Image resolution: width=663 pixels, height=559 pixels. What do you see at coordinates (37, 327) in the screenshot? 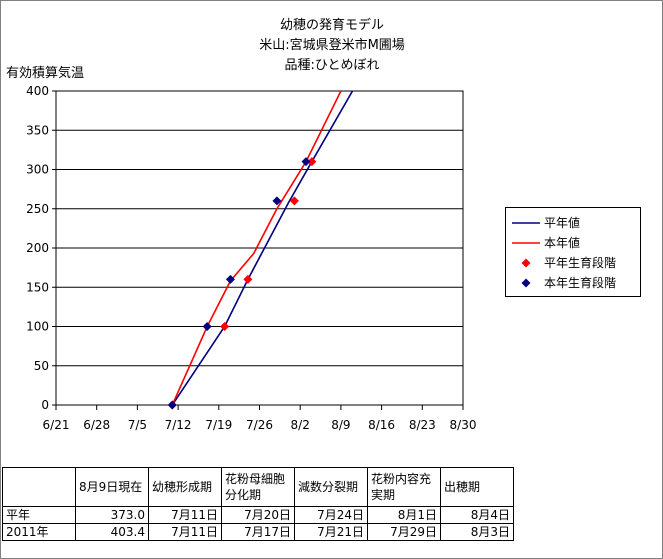
I see `y-tick-label: 100` at bounding box center [37, 327].